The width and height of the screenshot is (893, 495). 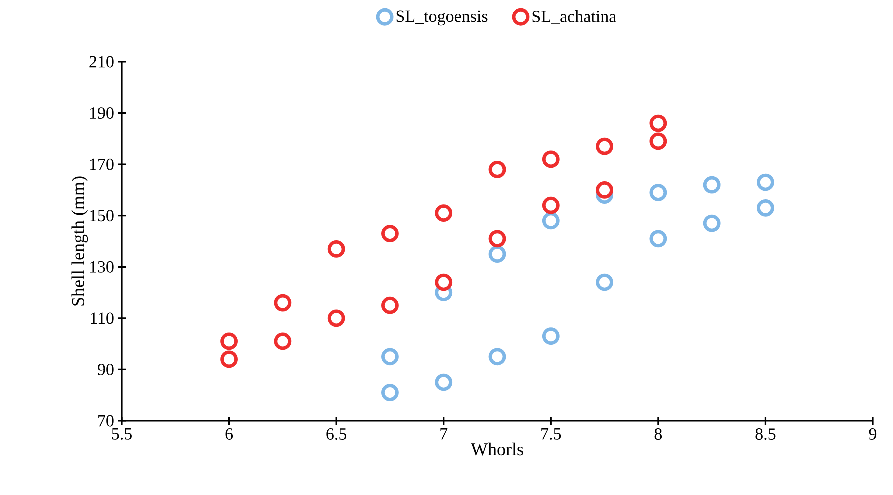 What do you see at coordinates (102, 164) in the screenshot?
I see `y-tick-label: 170` at bounding box center [102, 164].